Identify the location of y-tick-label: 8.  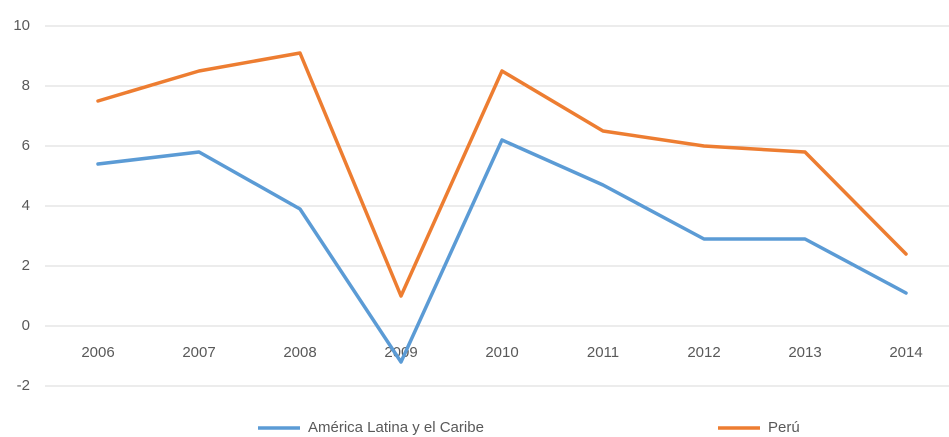
(26, 85).